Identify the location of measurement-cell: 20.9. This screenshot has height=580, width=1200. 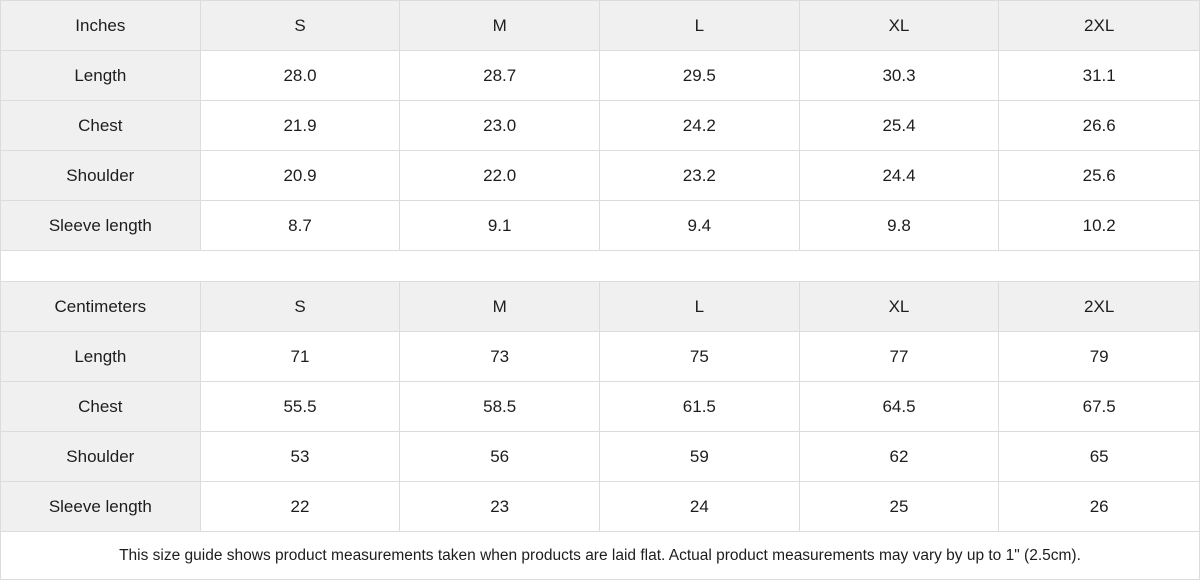
(300, 176).